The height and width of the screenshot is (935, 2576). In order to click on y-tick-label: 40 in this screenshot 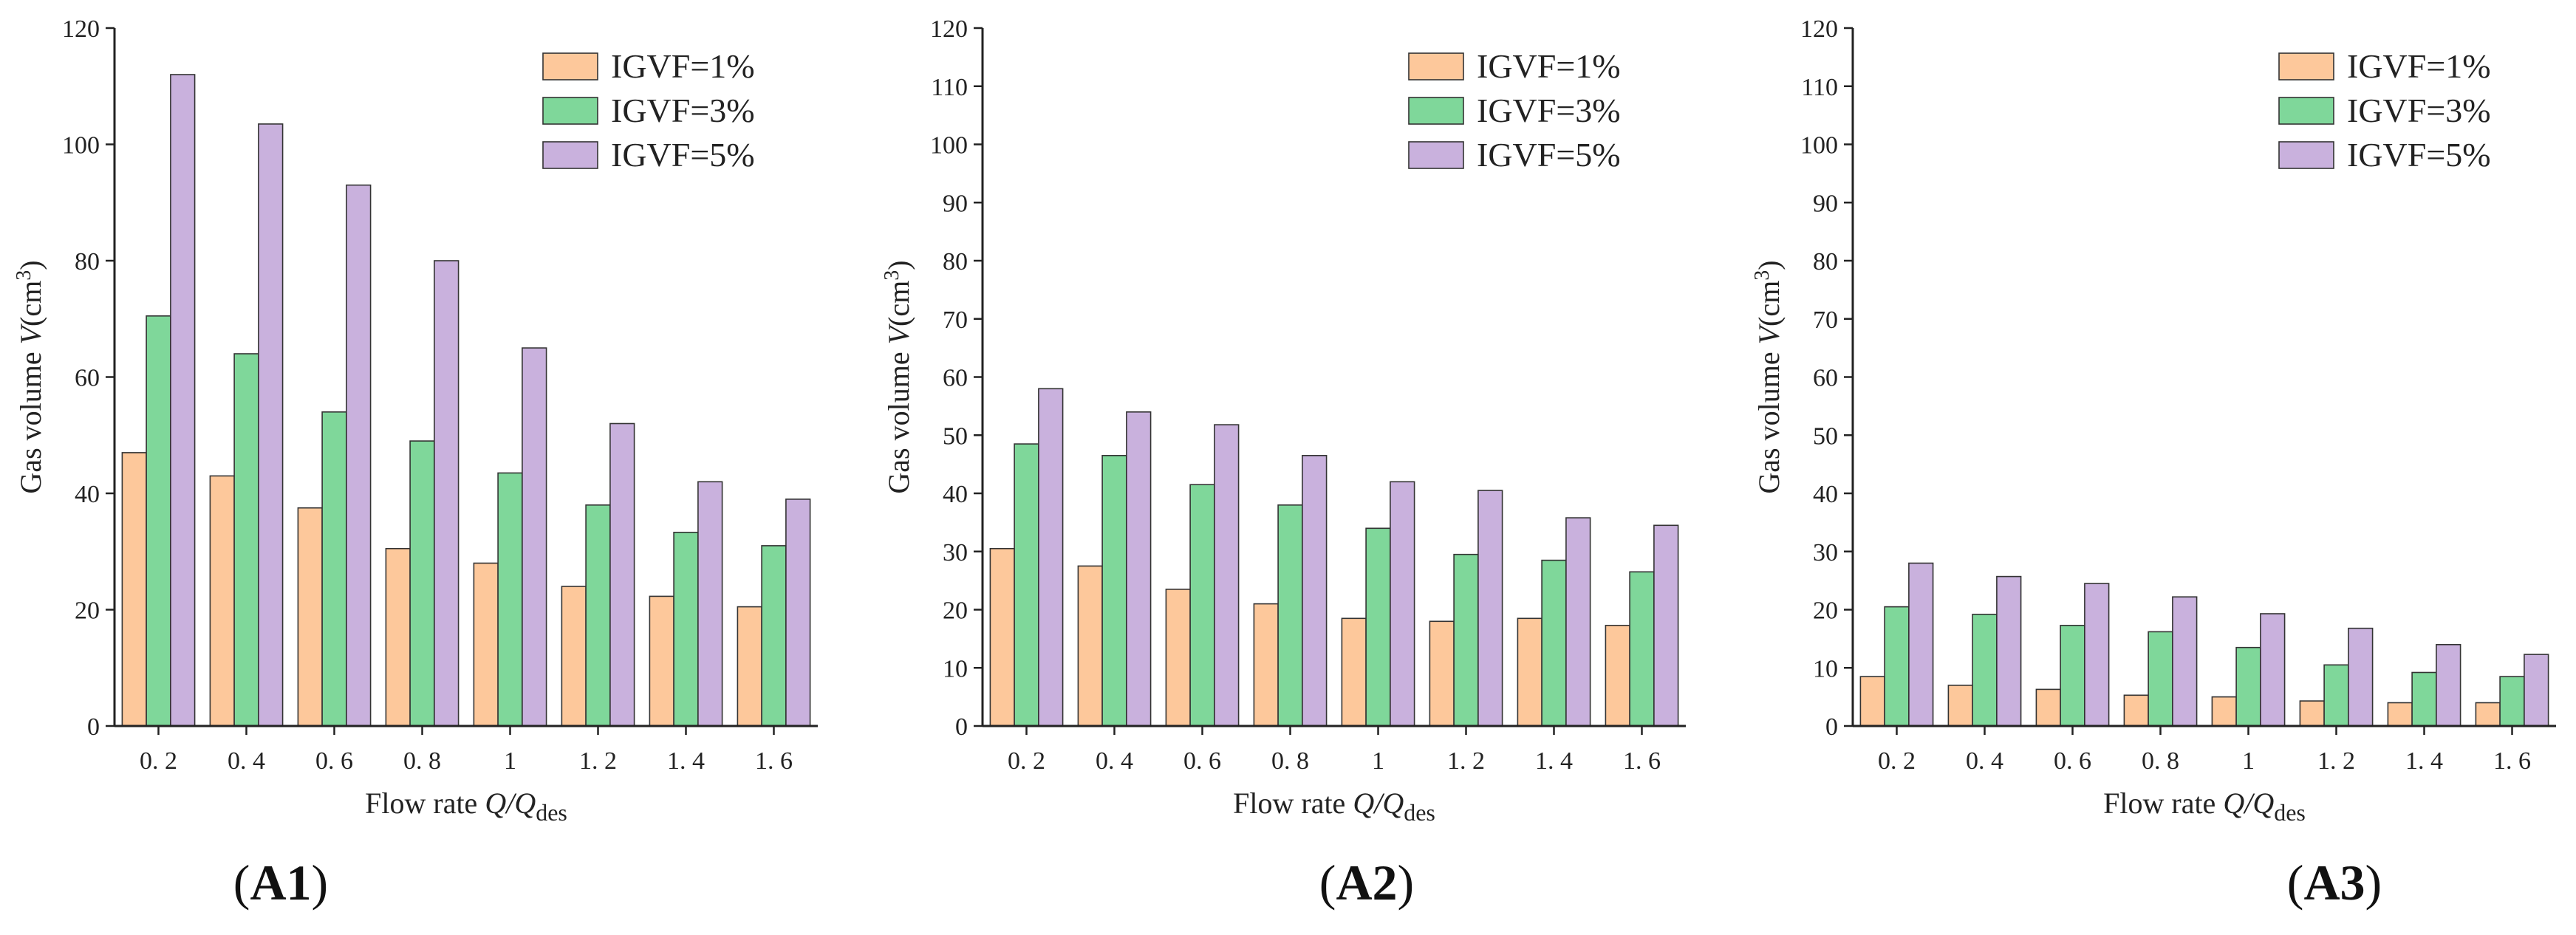, I will do `click(88, 494)`.